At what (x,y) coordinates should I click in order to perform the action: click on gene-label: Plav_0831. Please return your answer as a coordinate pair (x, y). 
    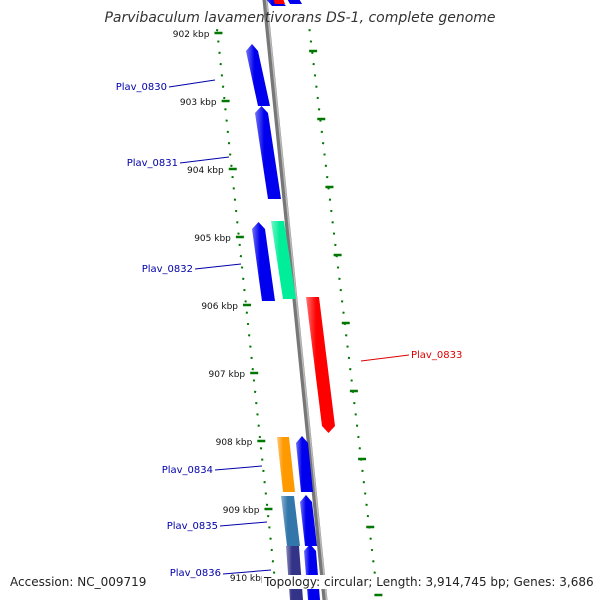
    Looking at the image, I should click on (152, 163).